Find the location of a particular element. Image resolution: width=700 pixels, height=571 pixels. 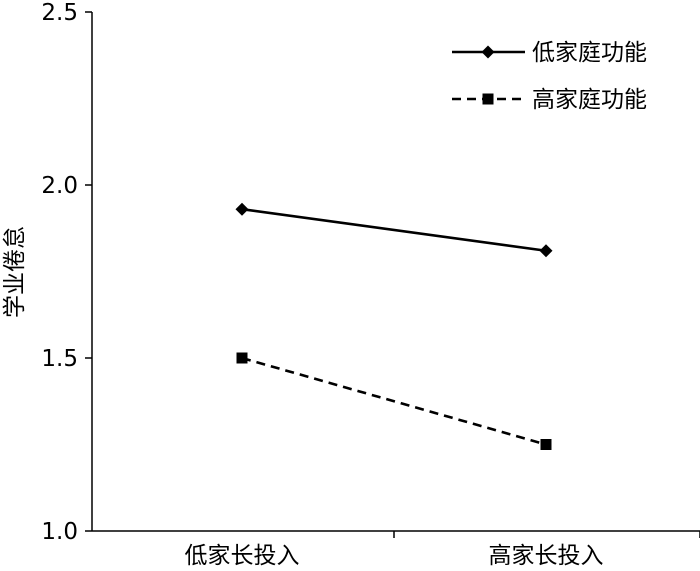

x-axis-ticks: 低家长投入 高家长投入 is located at coordinates (442, 550).